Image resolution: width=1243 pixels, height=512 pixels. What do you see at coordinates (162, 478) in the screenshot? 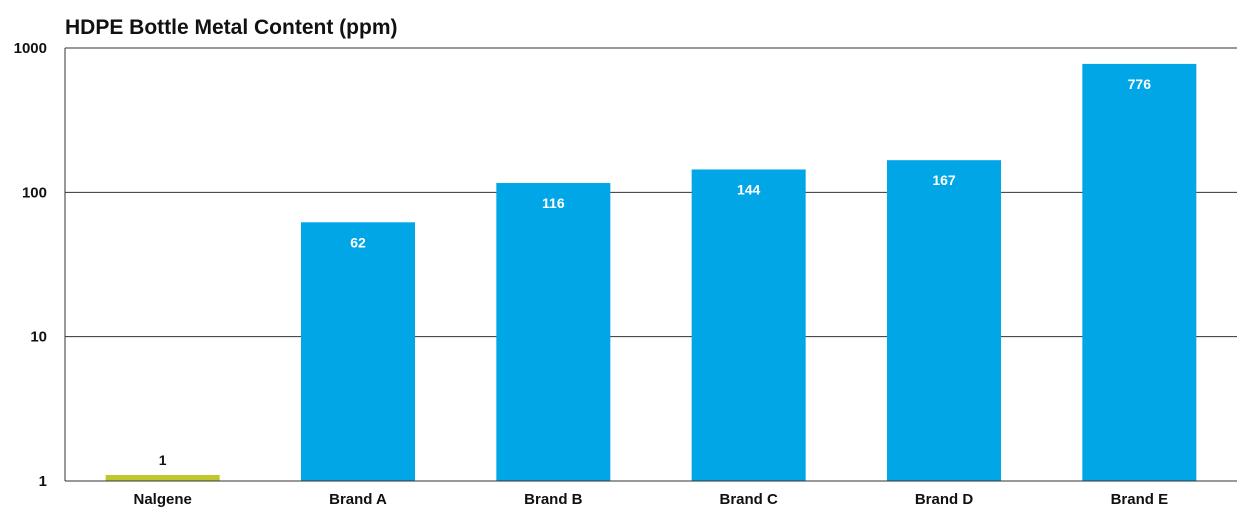
I see `bar-nalgene` at bounding box center [162, 478].